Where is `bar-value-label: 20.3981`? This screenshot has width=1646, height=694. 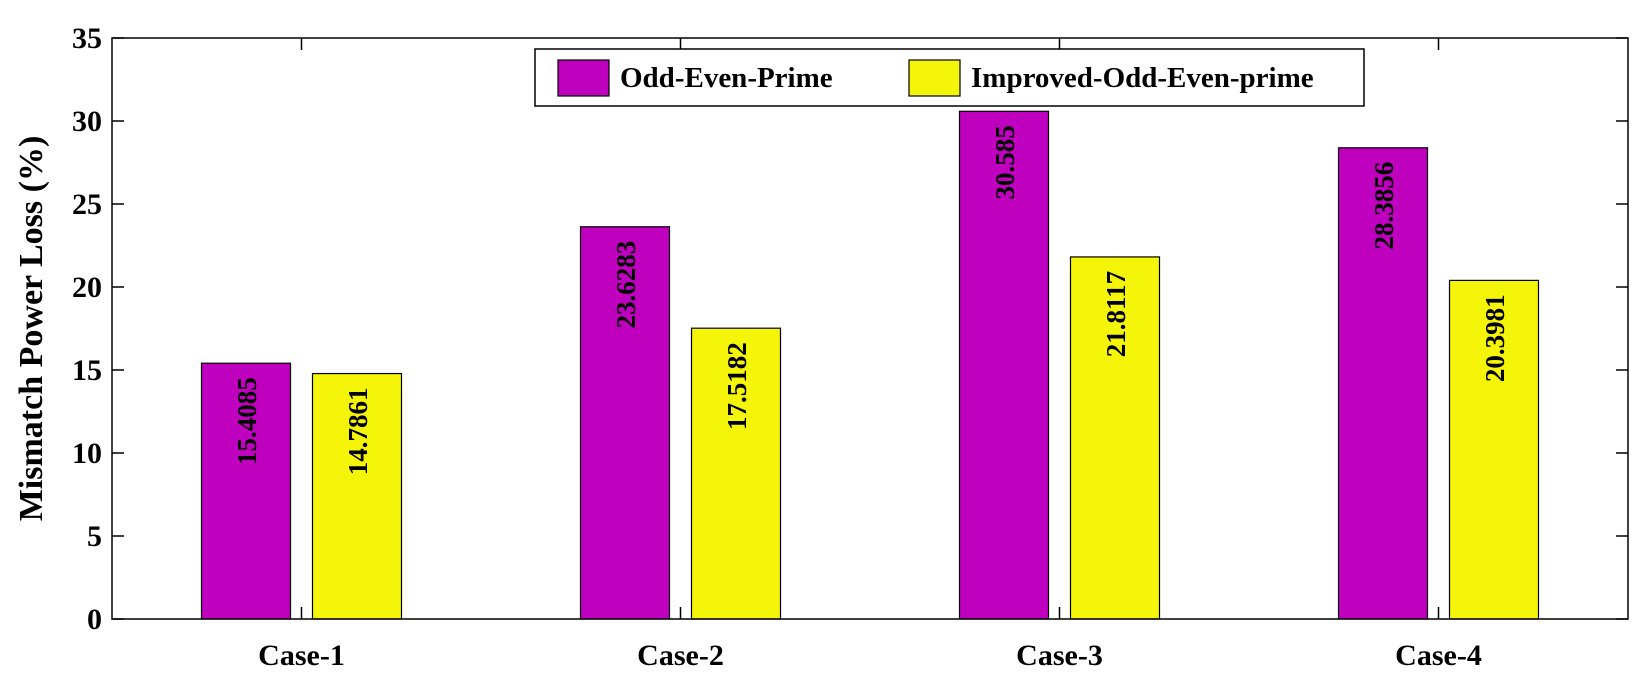
bar-value-label: 20.3981 is located at coordinates (1495, 338).